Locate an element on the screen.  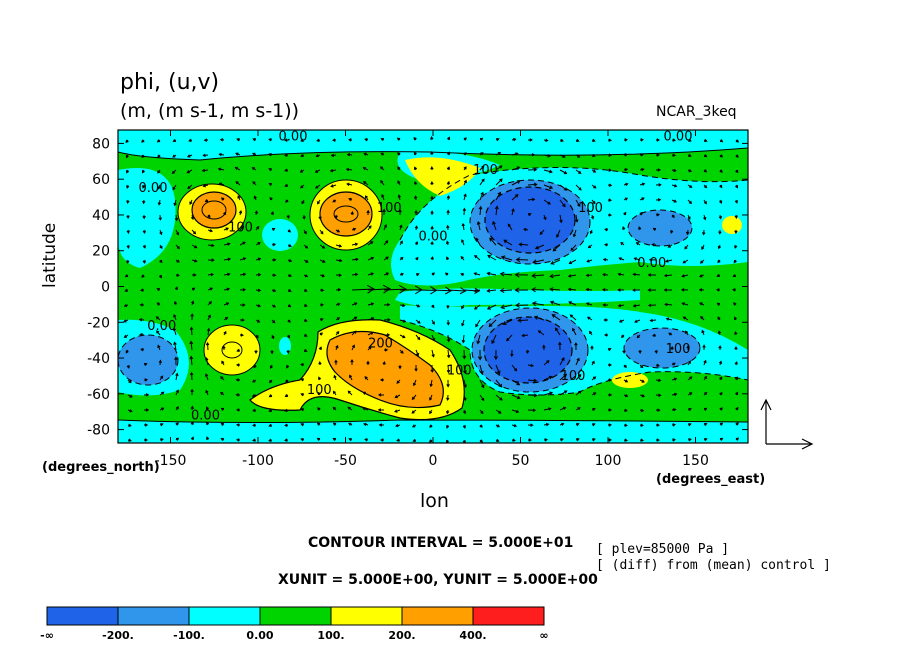
x-unit-label: (degrees_east) is located at coordinates (711, 479).